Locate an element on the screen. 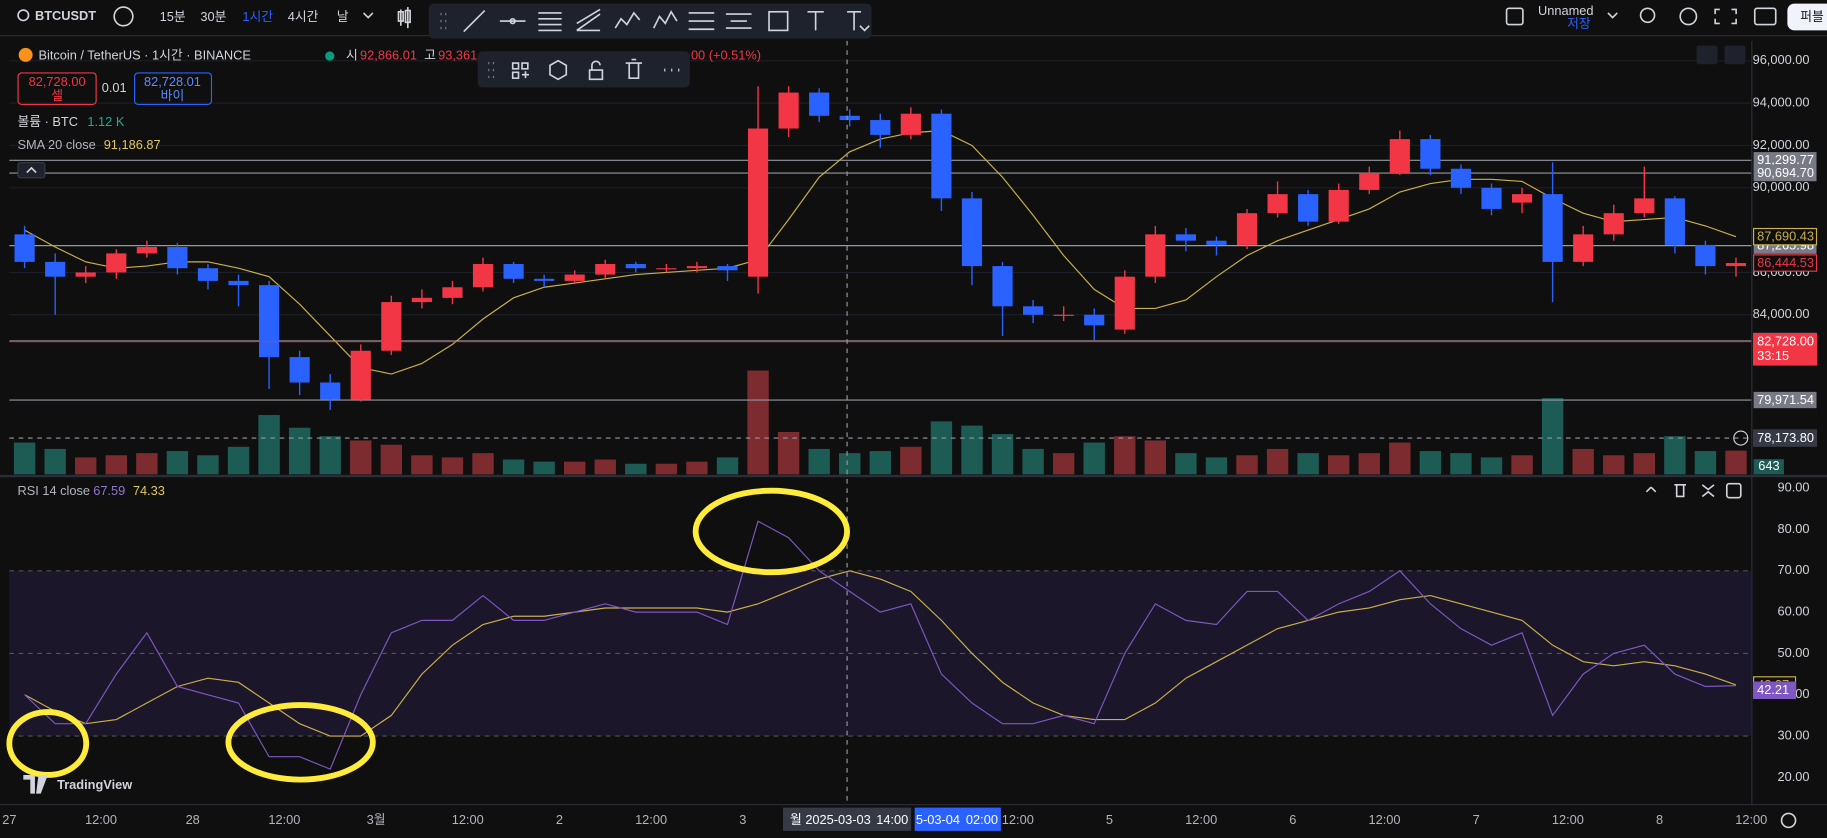  collapse-legend is located at coordinates (31, 170).